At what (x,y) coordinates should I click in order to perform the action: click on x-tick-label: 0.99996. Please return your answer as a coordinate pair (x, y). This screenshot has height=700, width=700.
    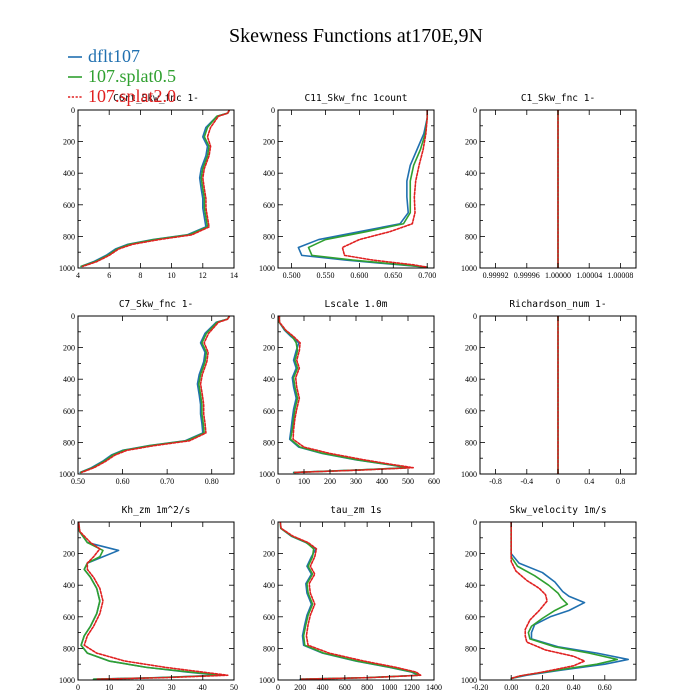
    Looking at the image, I should click on (527, 275).